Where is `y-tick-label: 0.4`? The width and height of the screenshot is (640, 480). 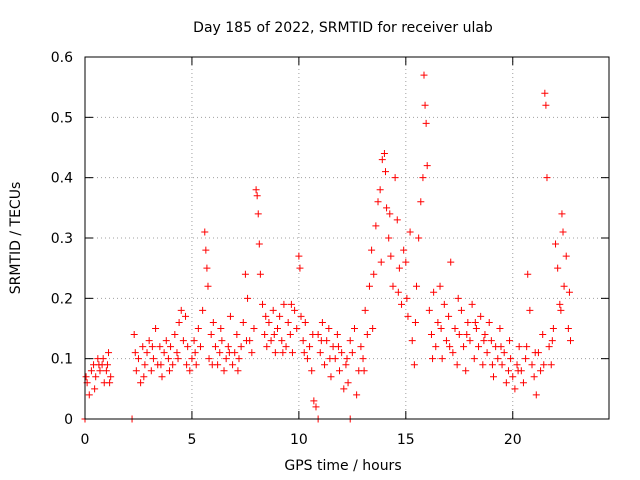 y-tick-label: 0.4 is located at coordinates (62, 179).